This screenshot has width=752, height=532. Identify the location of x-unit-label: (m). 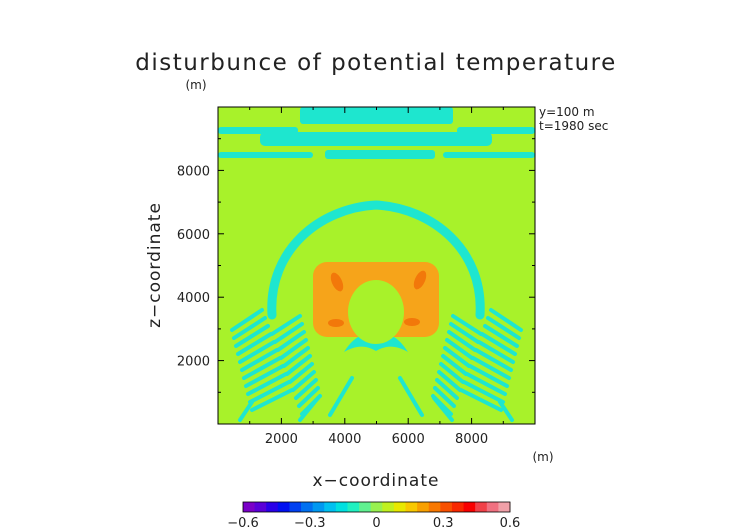
(542, 457).